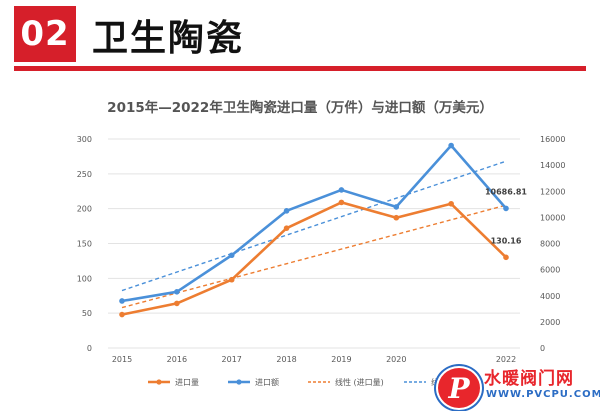  I want to click on section-title: 卫生陶瓷, so click(168, 38).